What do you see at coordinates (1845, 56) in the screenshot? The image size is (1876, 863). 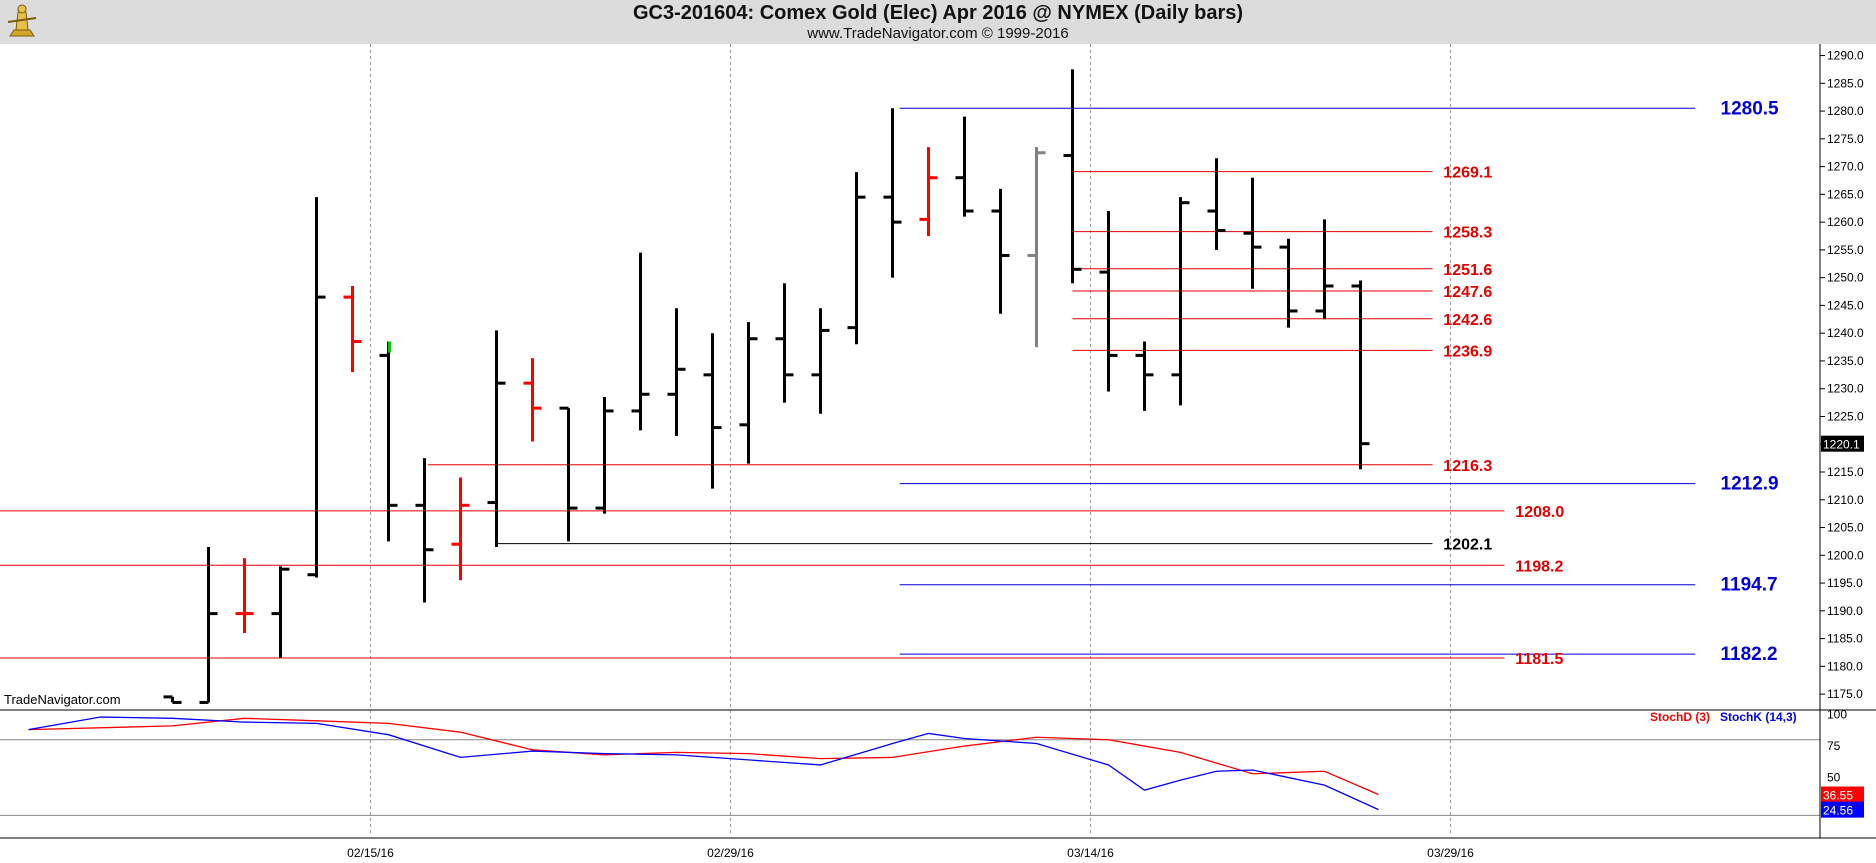 I see `y-tick-label: 1290.0` at bounding box center [1845, 56].